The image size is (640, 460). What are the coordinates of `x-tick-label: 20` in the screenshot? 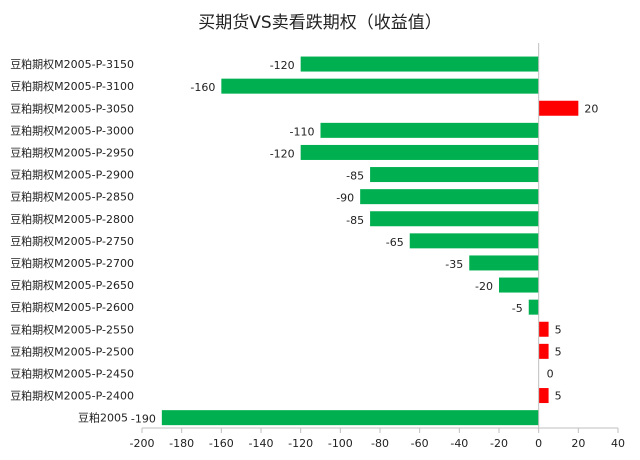 It's located at (578, 443).